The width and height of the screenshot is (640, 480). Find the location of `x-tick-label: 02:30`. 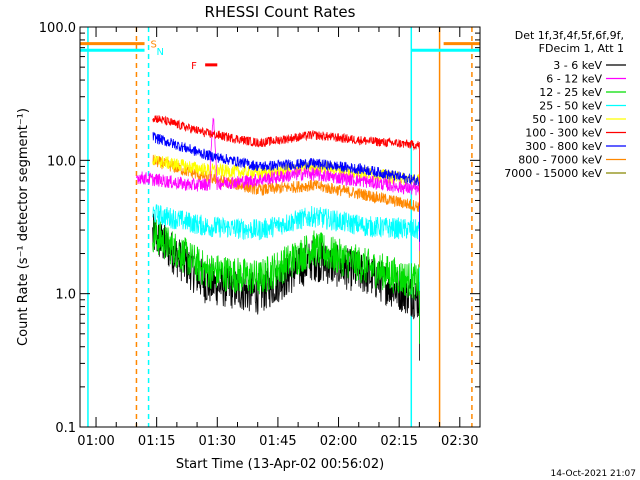

x-tick-label: 02:30 is located at coordinates (459, 441).